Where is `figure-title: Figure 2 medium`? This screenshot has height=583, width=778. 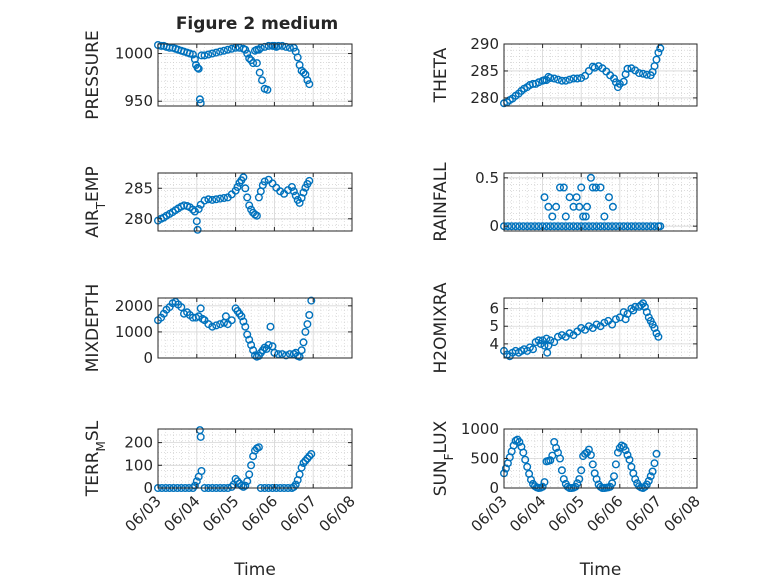 figure-title: Figure 2 medium is located at coordinates (257, 24).